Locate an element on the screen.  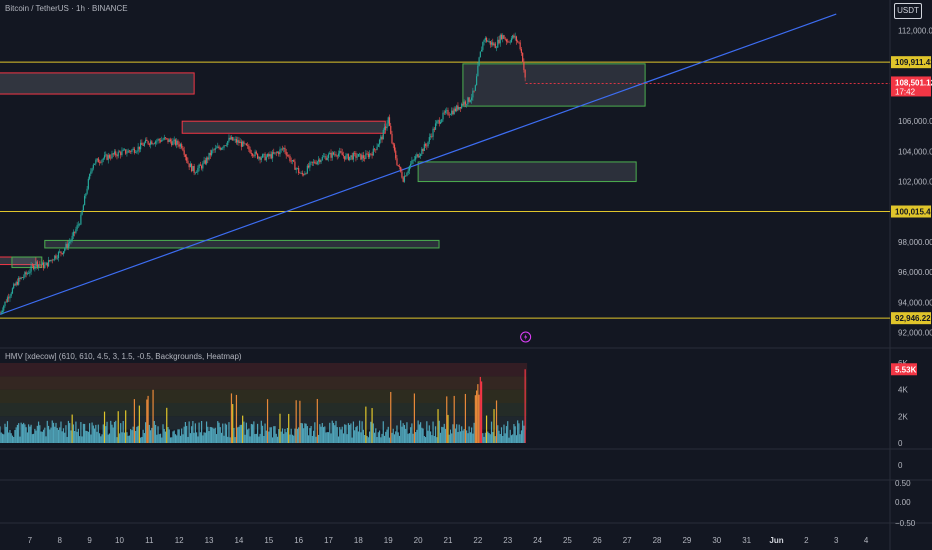
time-tick-label: 20 is located at coordinates (418, 540).